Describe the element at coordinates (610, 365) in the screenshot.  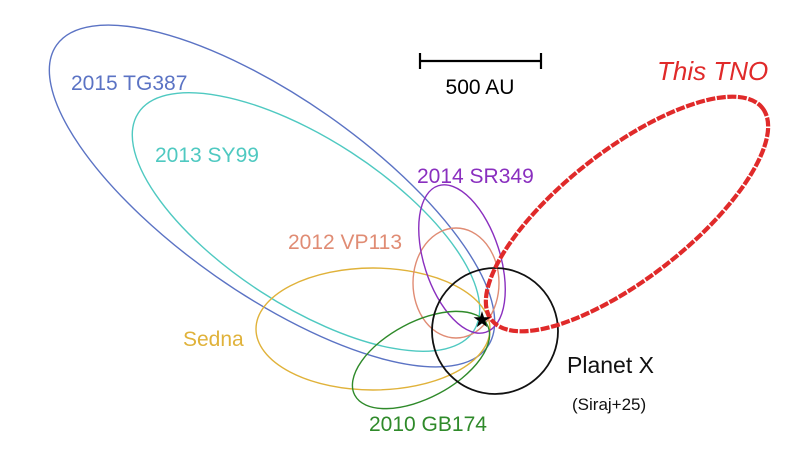
I see `label-planet-x: Planet X` at that location.